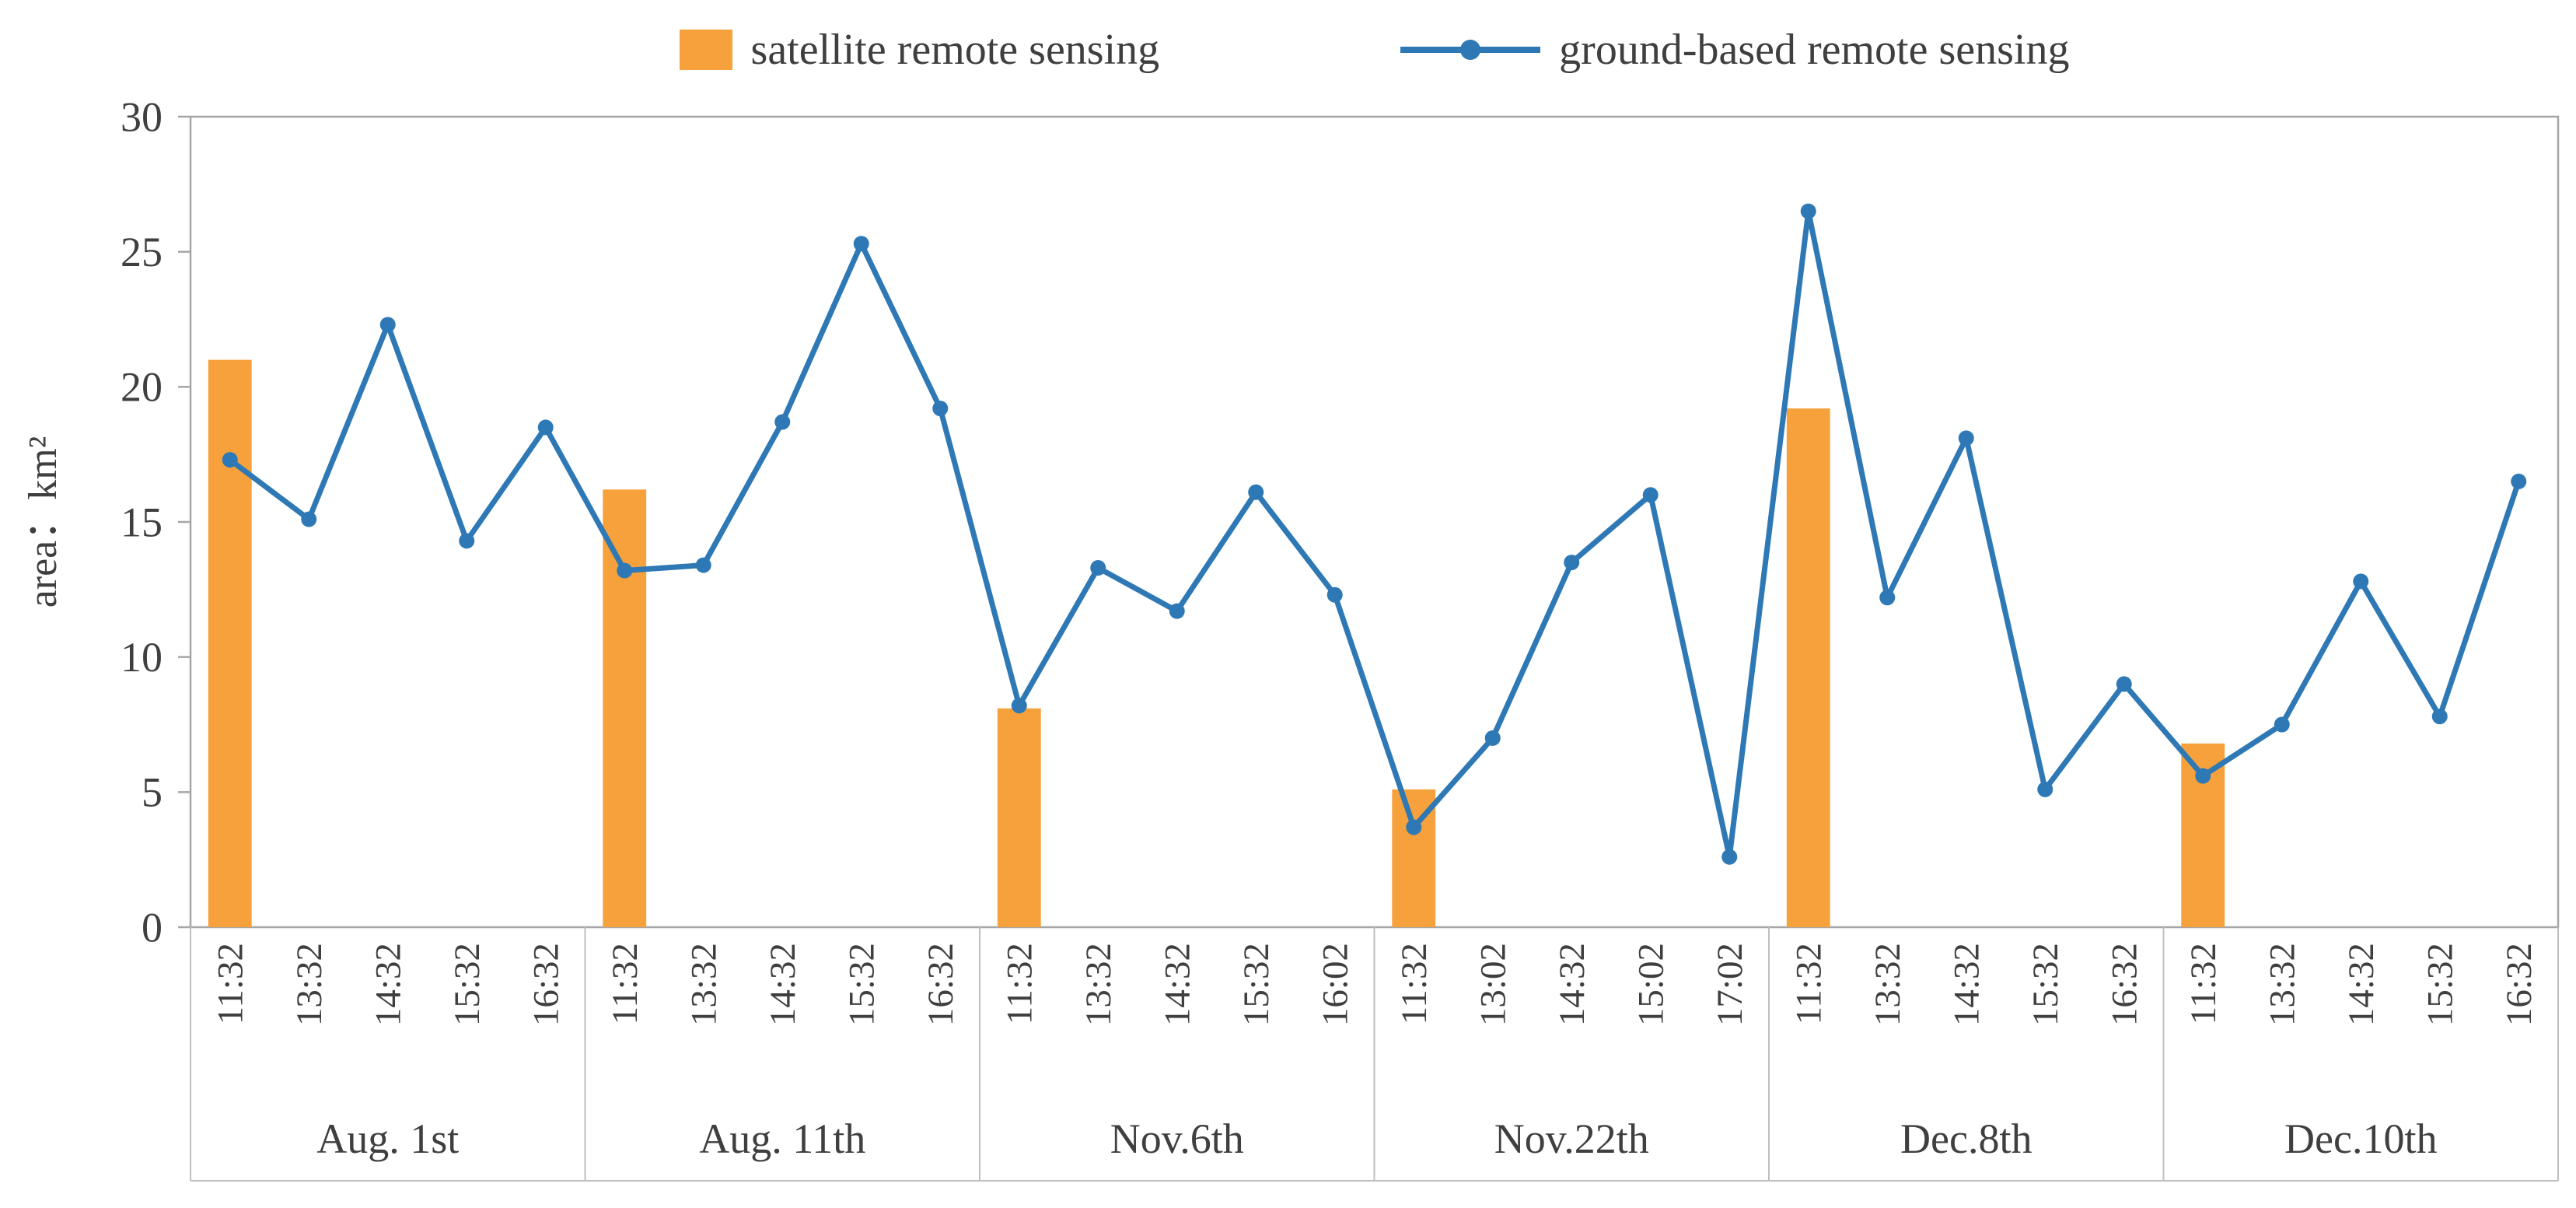 Image resolution: width=2576 pixels, height=1208 pixels. I want to click on group-label: Dec.10th, so click(2360, 1138).